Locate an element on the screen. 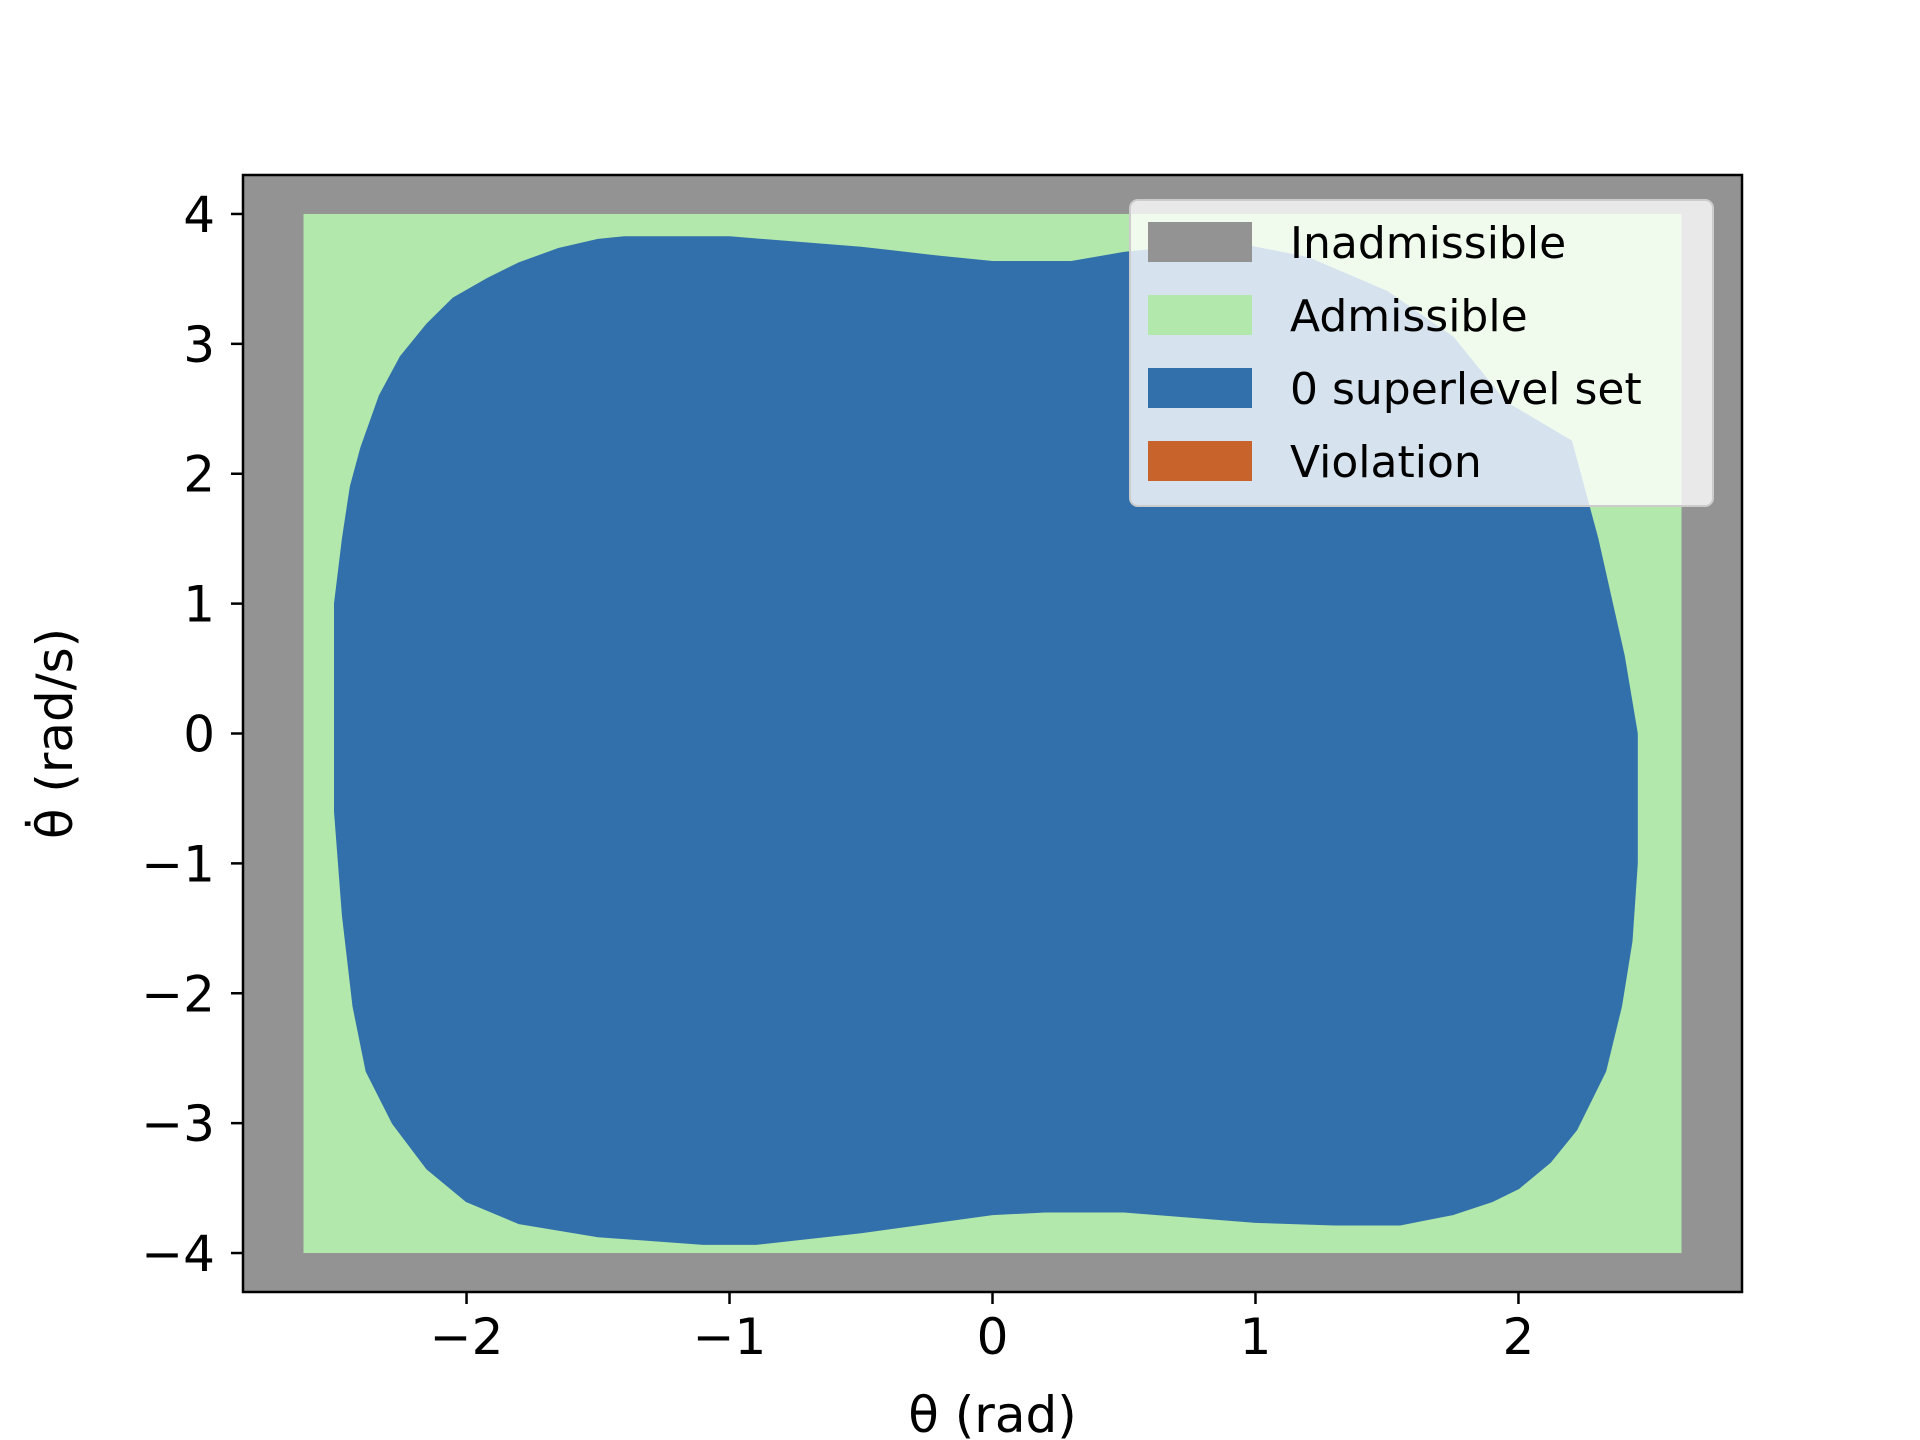 The height and width of the screenshot is (1440, 1920). x-tick-label: 1 is located at coordinates (1256, 1337).